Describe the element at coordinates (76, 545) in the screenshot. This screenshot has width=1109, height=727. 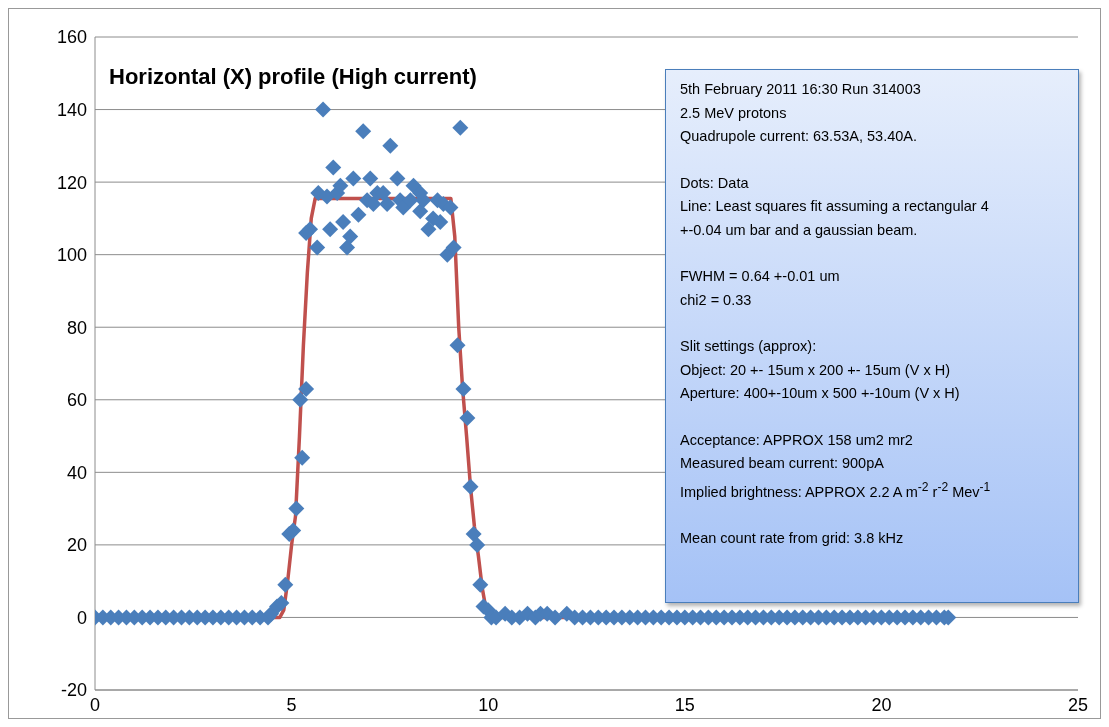
I see `y-tick-label: 20` at that location.